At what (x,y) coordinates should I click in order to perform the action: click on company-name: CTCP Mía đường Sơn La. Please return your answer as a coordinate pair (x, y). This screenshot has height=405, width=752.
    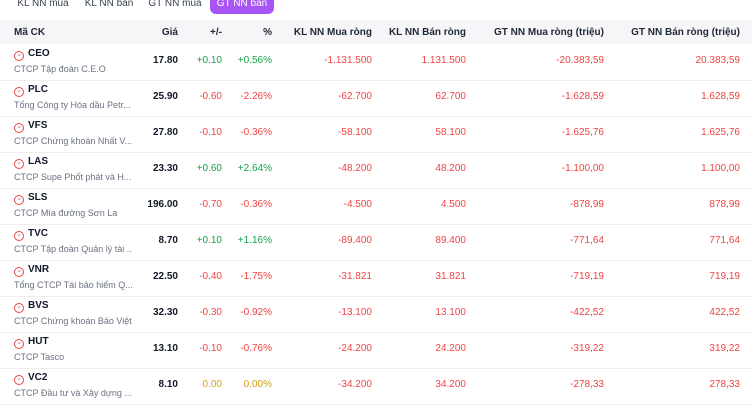
    Looking at the image, I should click on (66, 213).